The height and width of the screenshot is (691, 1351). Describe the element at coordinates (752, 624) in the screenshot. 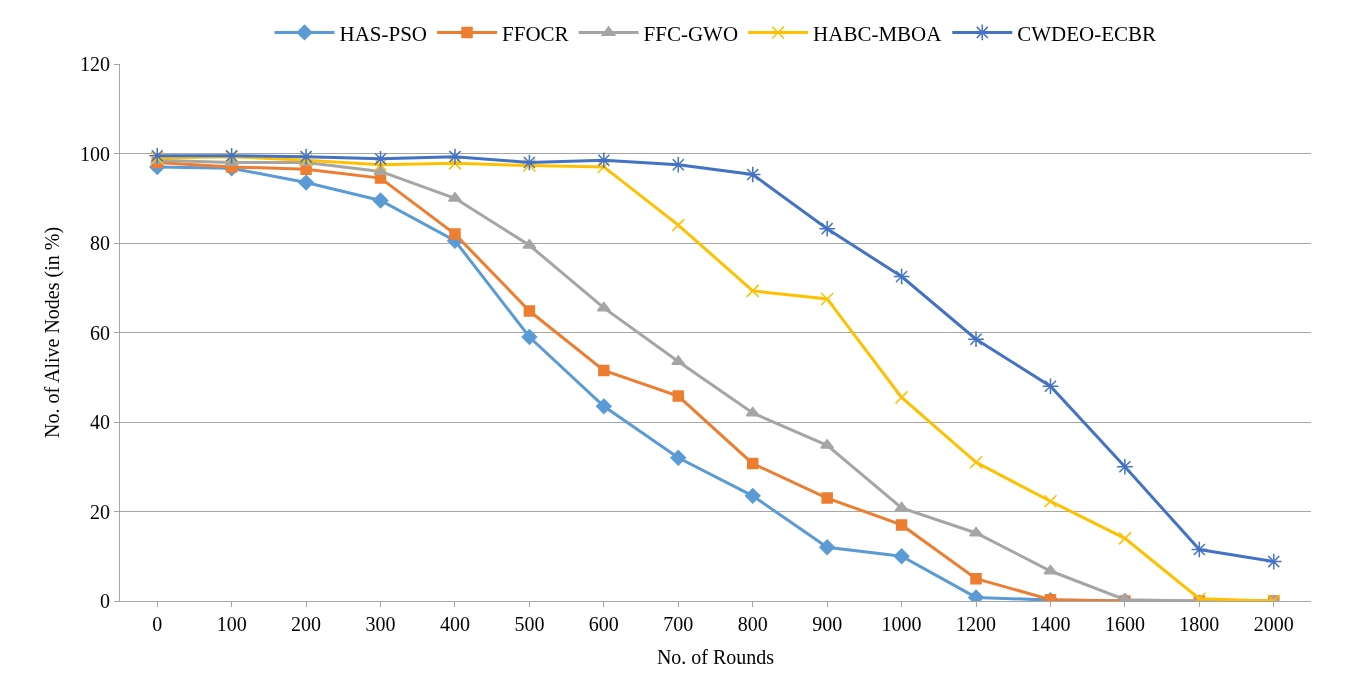

I see `x-tick-label: 800` at that location.